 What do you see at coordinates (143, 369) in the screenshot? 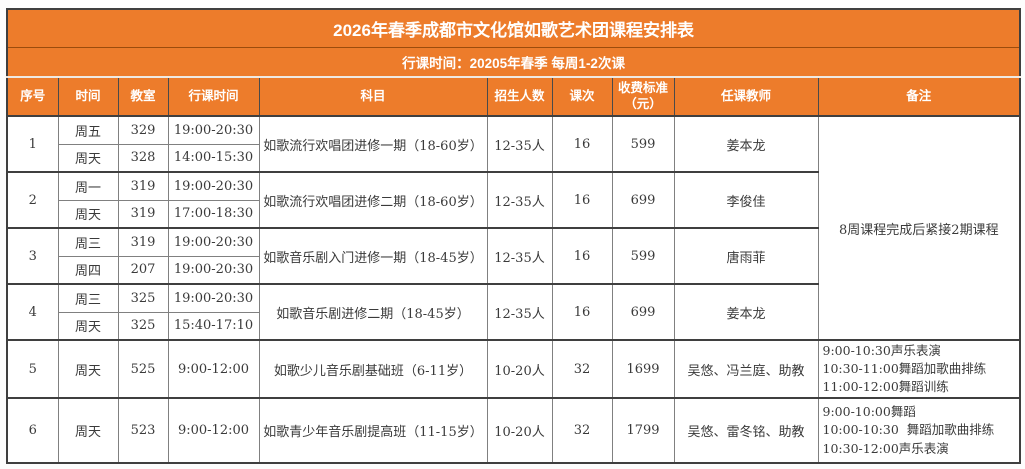
I see `cell-room: 525` at bounding box center [143, 369].